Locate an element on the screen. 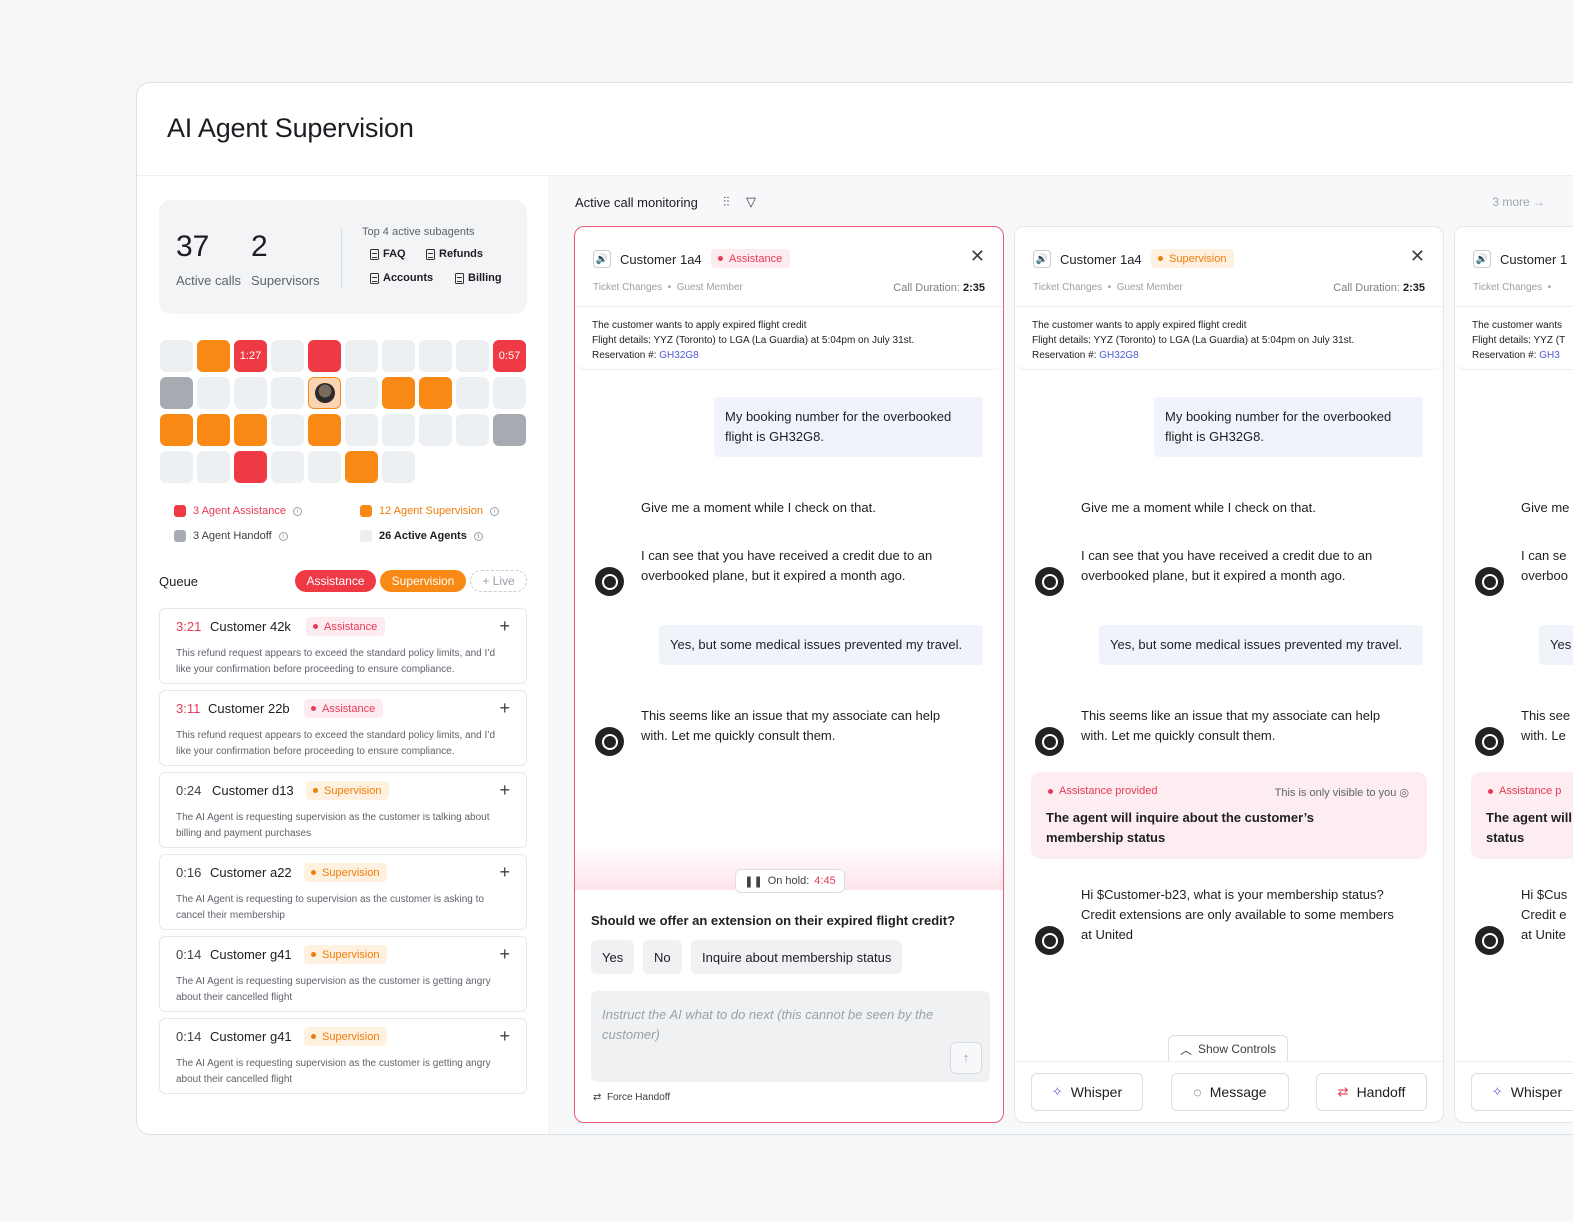 This screenshot has height=1221, width=1573. filter-supervision: Supervision is located at coordinates (423, 581).